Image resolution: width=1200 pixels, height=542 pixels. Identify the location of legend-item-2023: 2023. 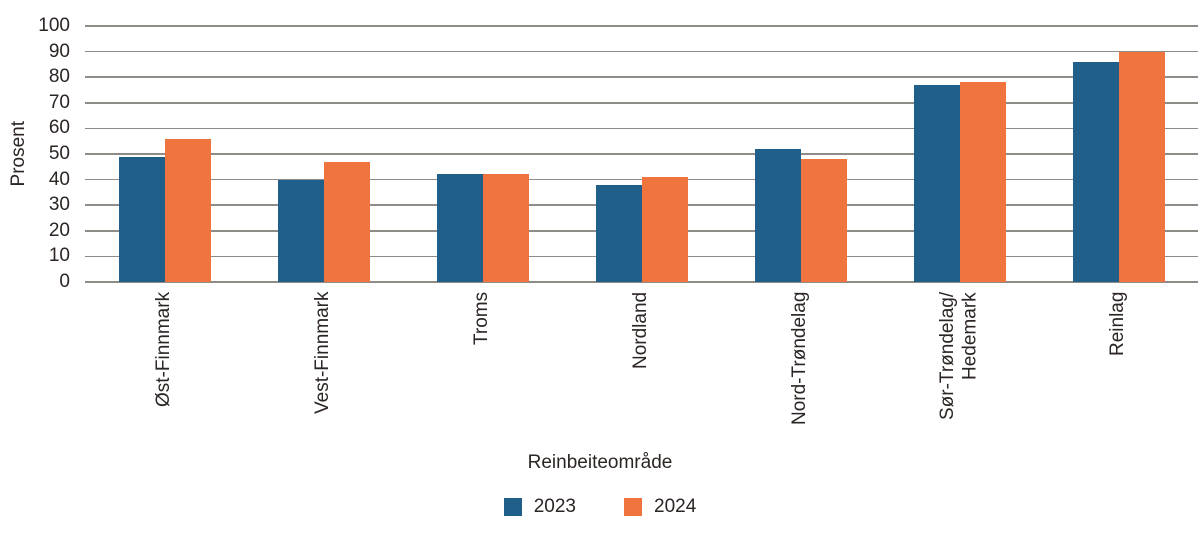
(539, 507).